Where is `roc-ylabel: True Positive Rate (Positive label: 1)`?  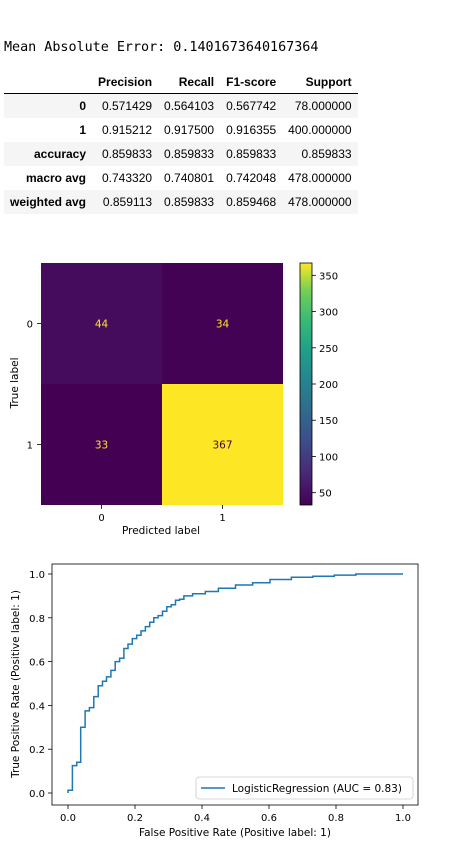 roc-ylabel: True Positive Rate (Positive label: 1) is located at coordinates (16, 684).